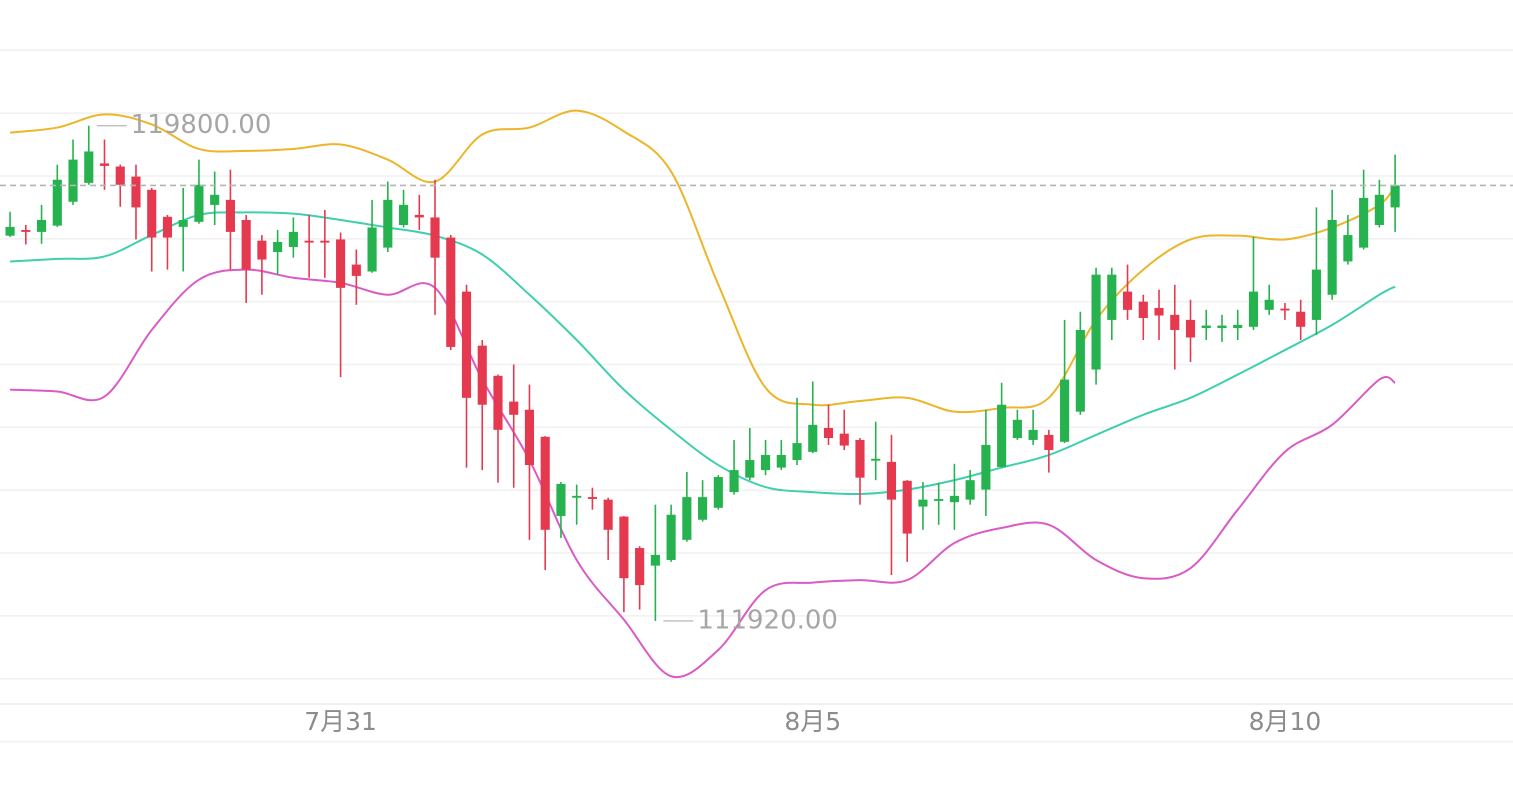  I want to click on x-tick-label: 8月5, so click(812, 721).